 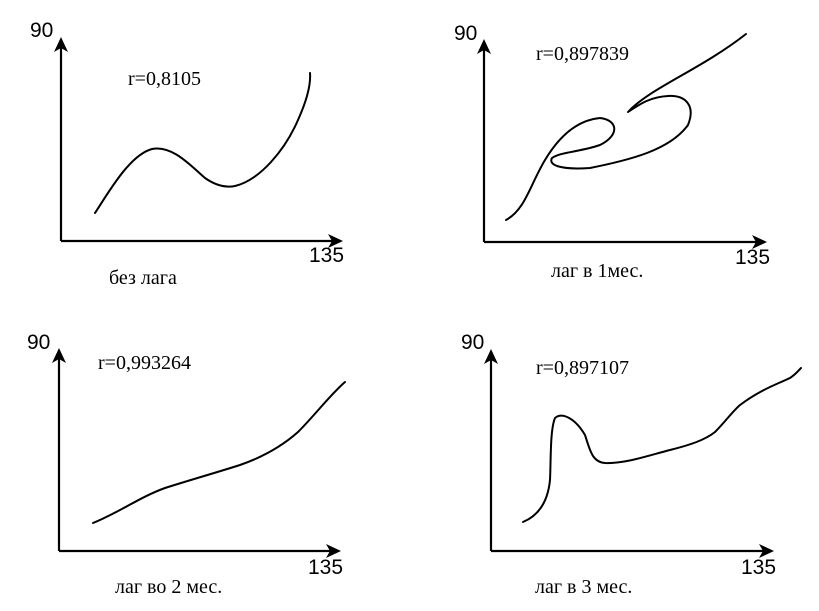 What do you see at coordinates (582, 368) in the screenshot?
I see `correlation-label: r=0,897107` at bounding box center [582, 368].